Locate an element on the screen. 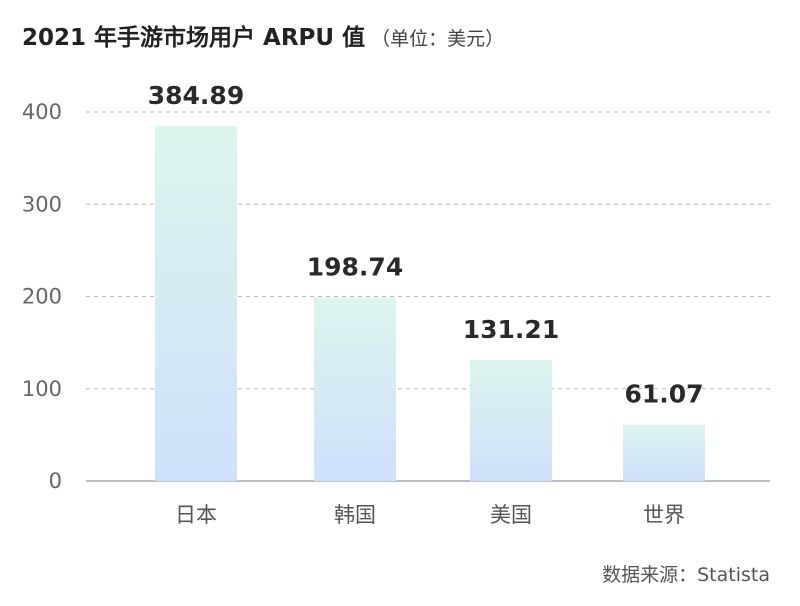  y-tick-label: 300 is located at coordinates (42, 204).